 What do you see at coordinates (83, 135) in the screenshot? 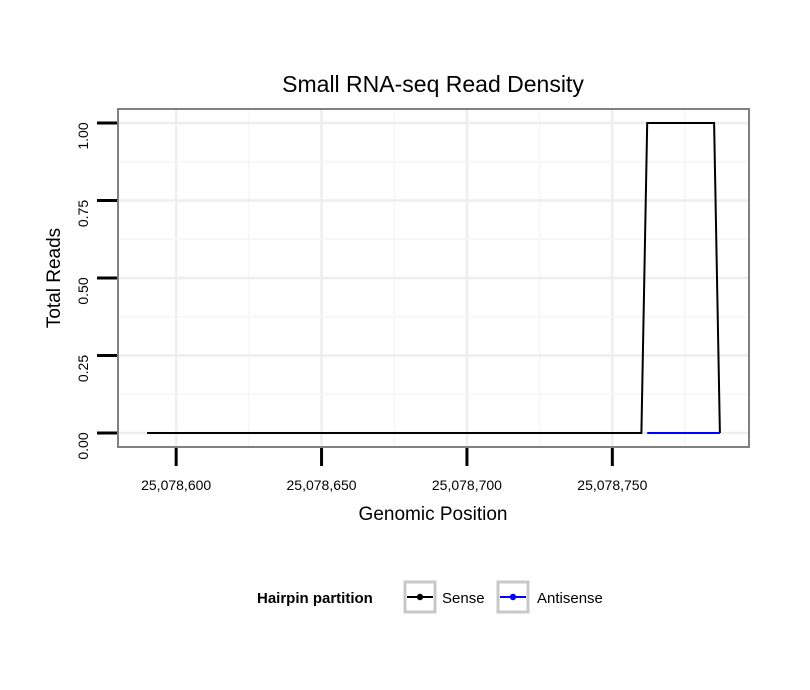
I see `y-tick-label: 1.00` at bounding box center [83, 135].